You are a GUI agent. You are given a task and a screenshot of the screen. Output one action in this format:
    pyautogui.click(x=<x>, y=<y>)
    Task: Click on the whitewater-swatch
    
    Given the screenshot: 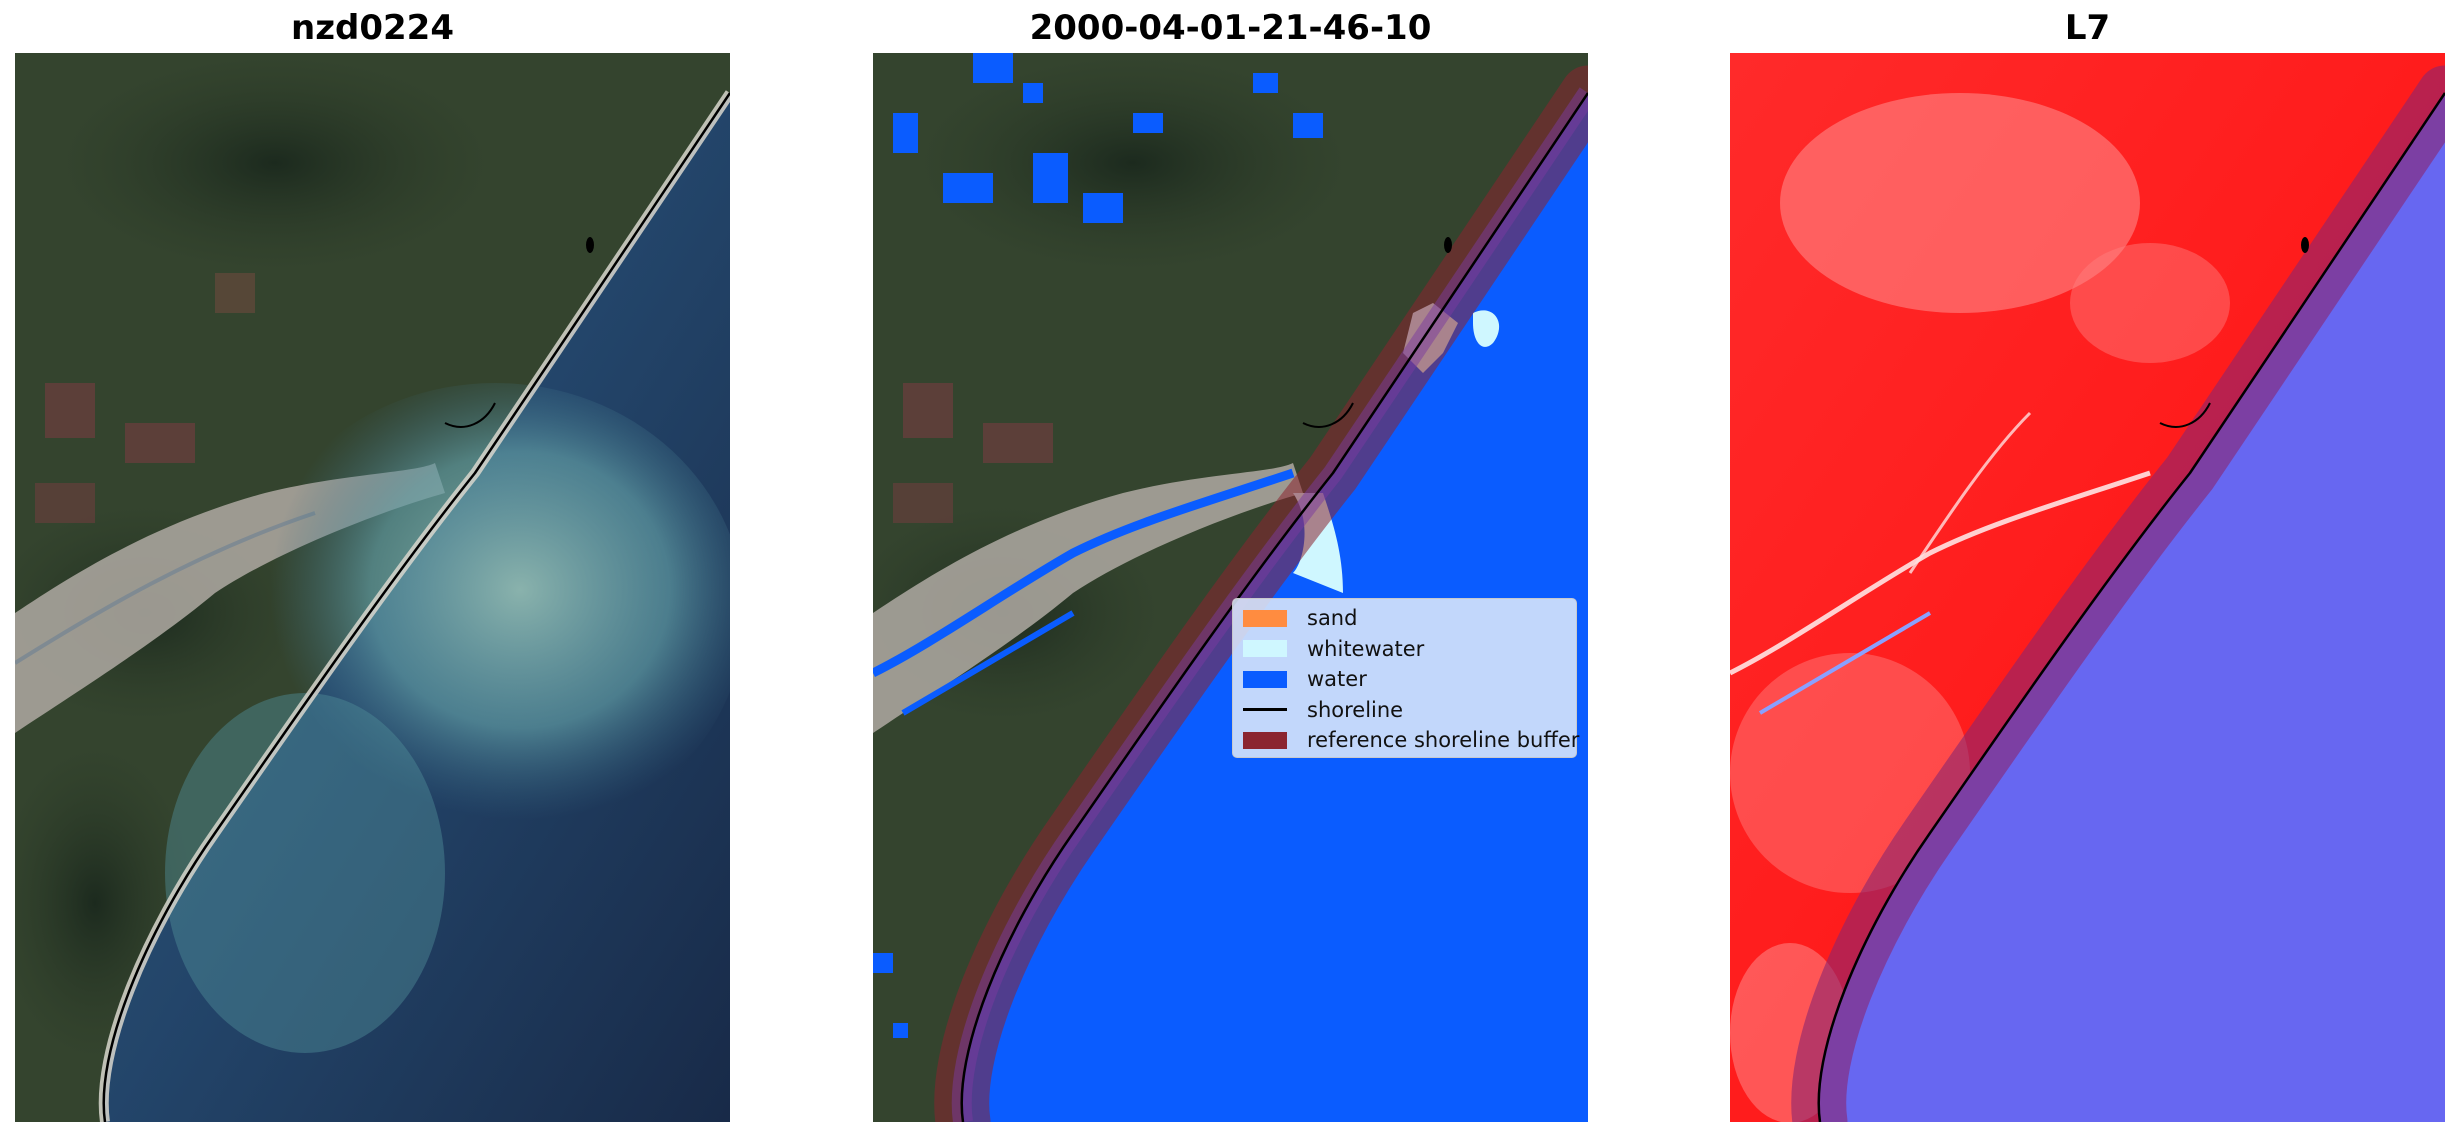 What is the action you would take?
    pyautogui.click(x=1265, y=649)
    